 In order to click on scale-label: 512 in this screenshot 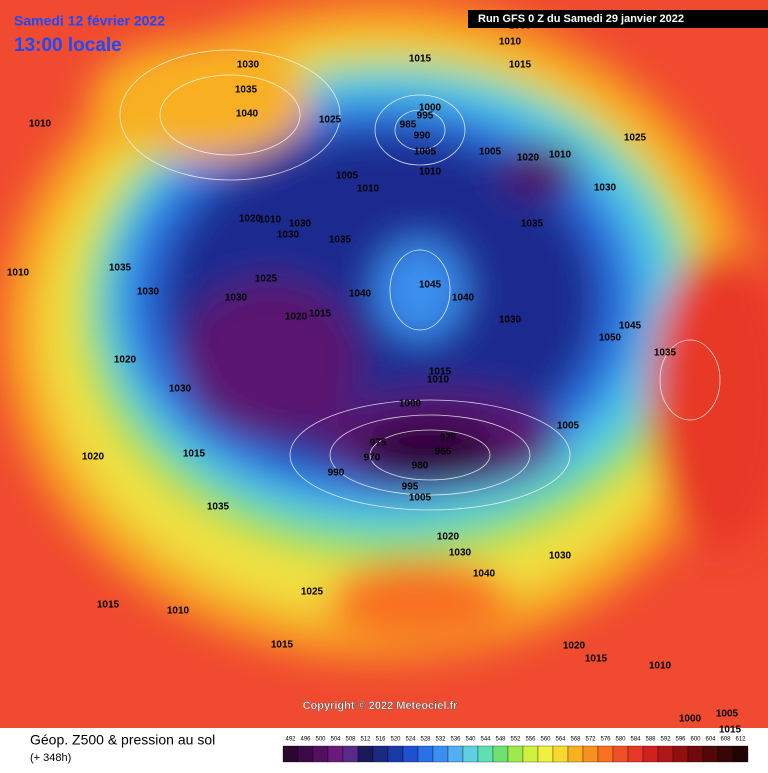, I will do `click(365, 740)`.